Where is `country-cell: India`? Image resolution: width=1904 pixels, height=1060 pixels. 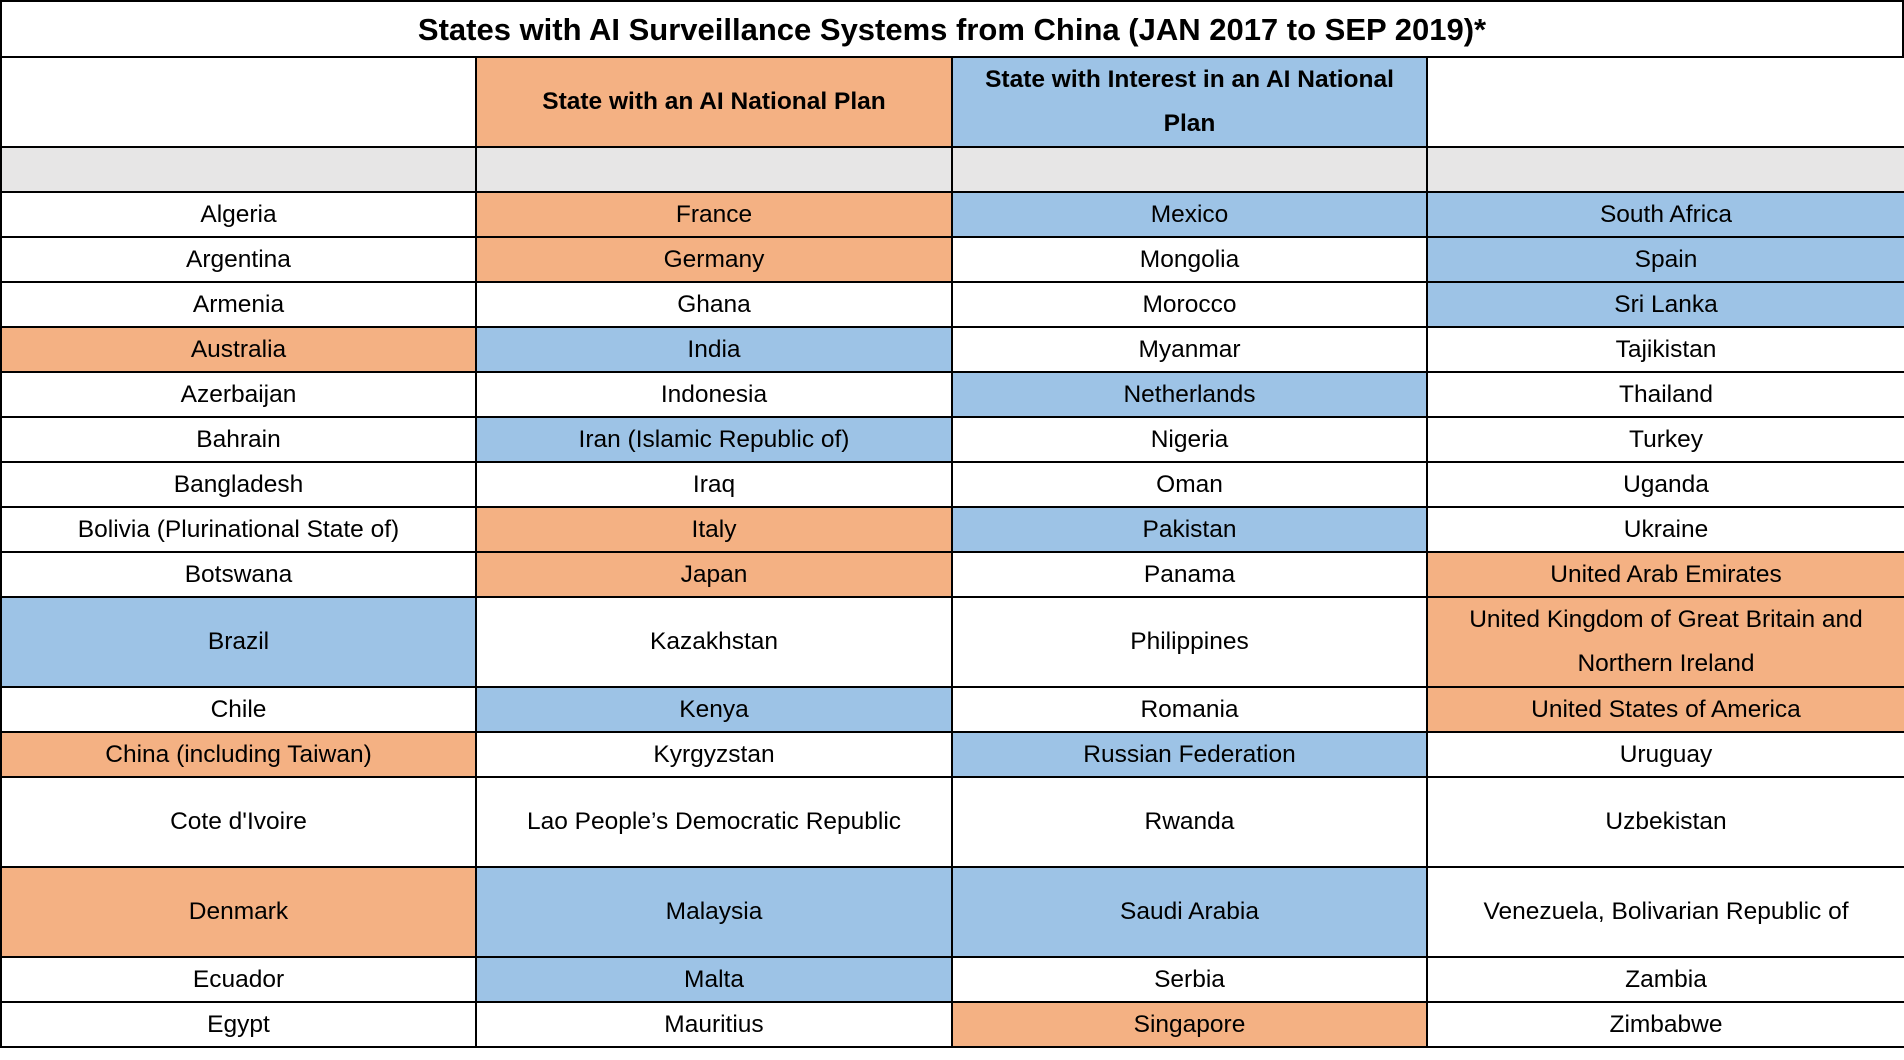 country-cell: India is located at coordinates (714, 349).